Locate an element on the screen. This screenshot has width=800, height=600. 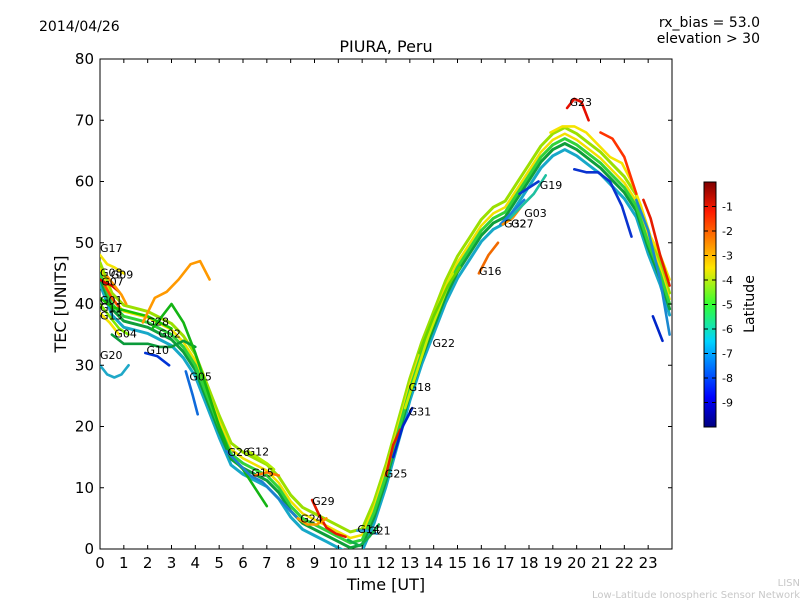
series-line-g16 is located at coordinates (488, 258).